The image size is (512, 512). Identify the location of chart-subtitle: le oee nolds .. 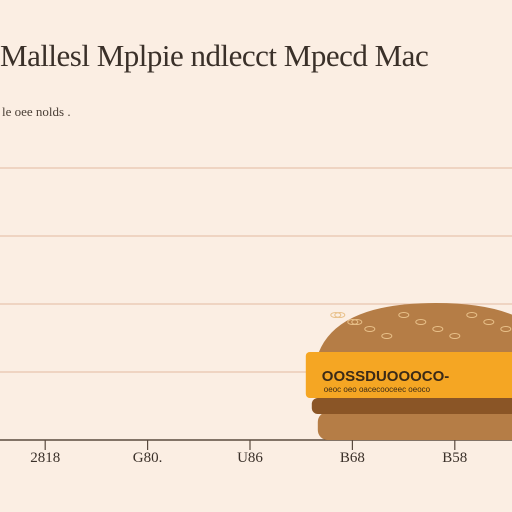
(36, 111).